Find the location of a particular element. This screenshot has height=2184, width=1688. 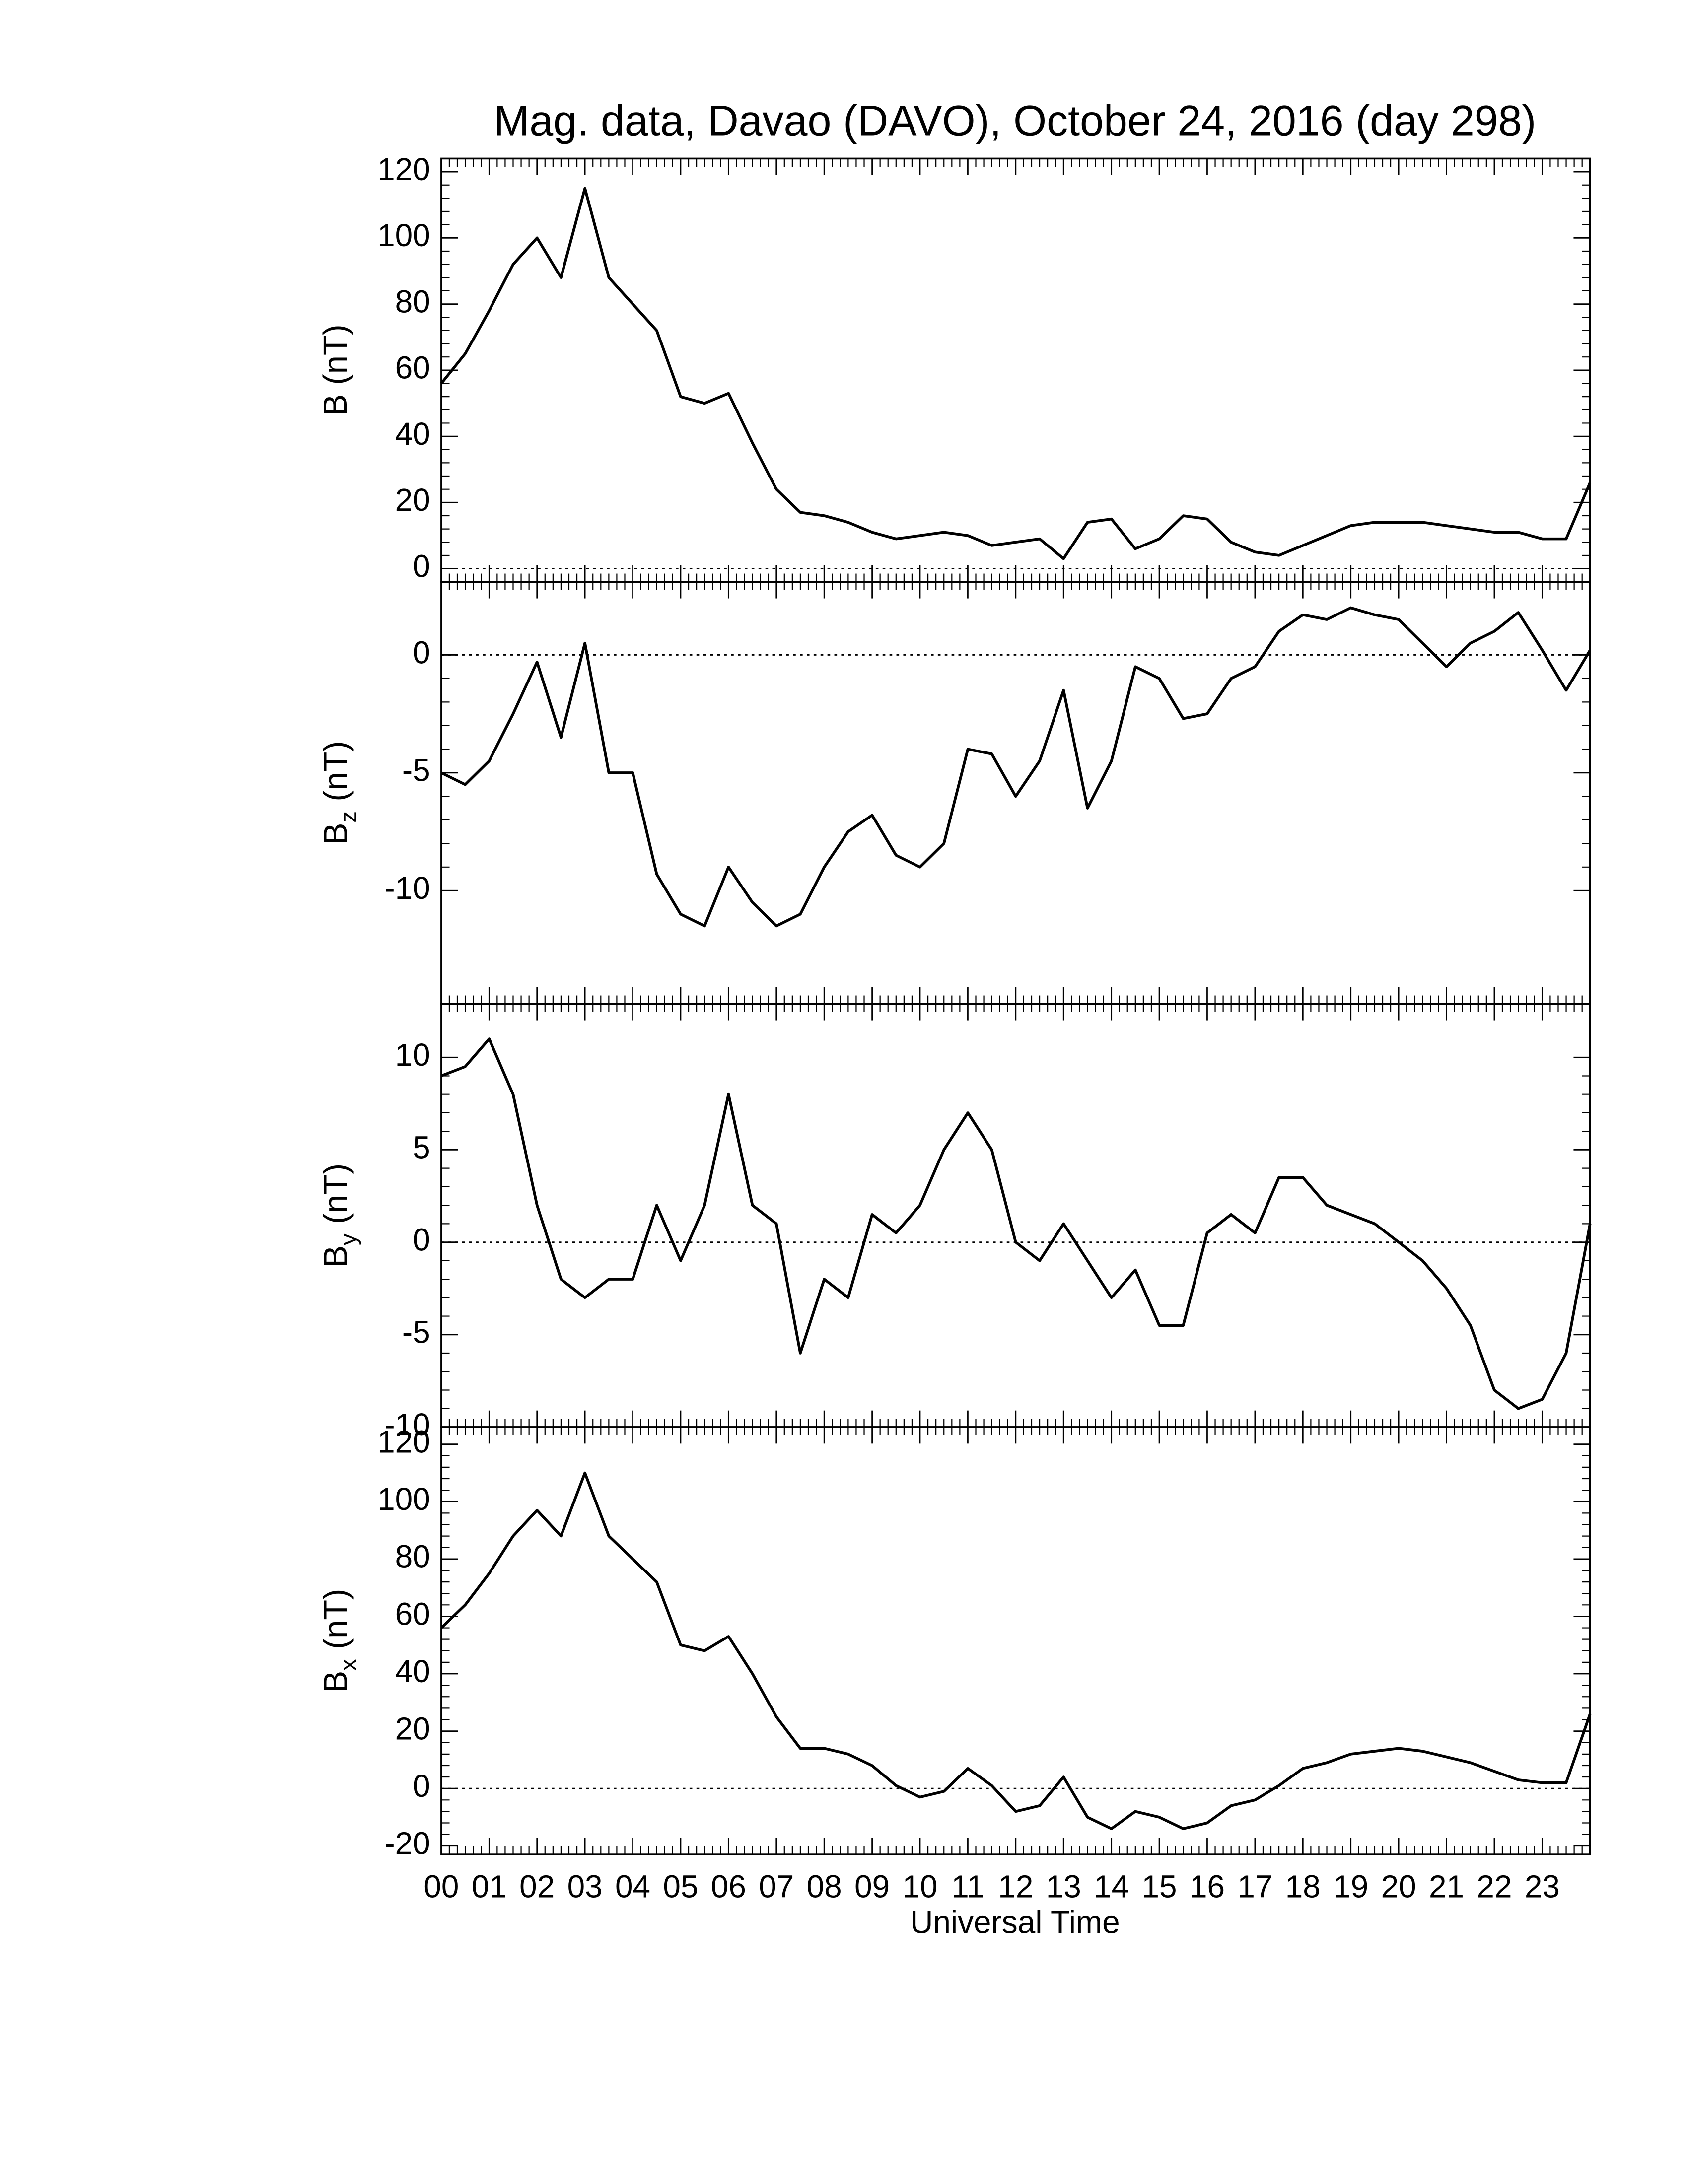

x-tick-label: 02 is located at coordinates (537, 1886).